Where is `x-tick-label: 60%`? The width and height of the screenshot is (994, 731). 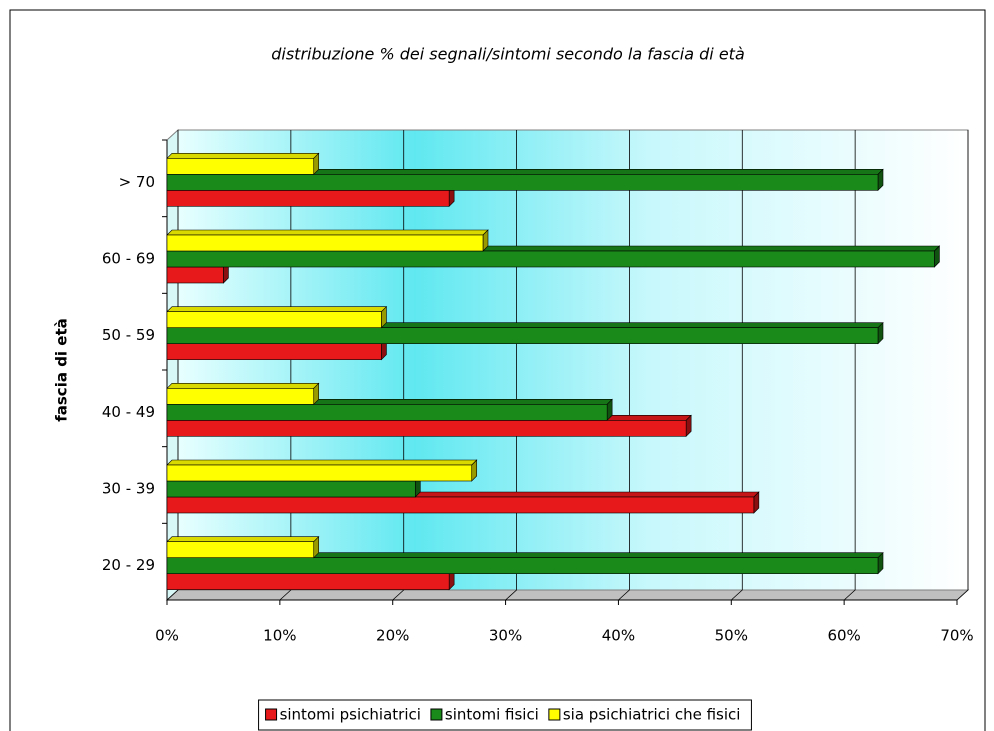 x-tick-label: 60% is located at coordinates (843, 636).